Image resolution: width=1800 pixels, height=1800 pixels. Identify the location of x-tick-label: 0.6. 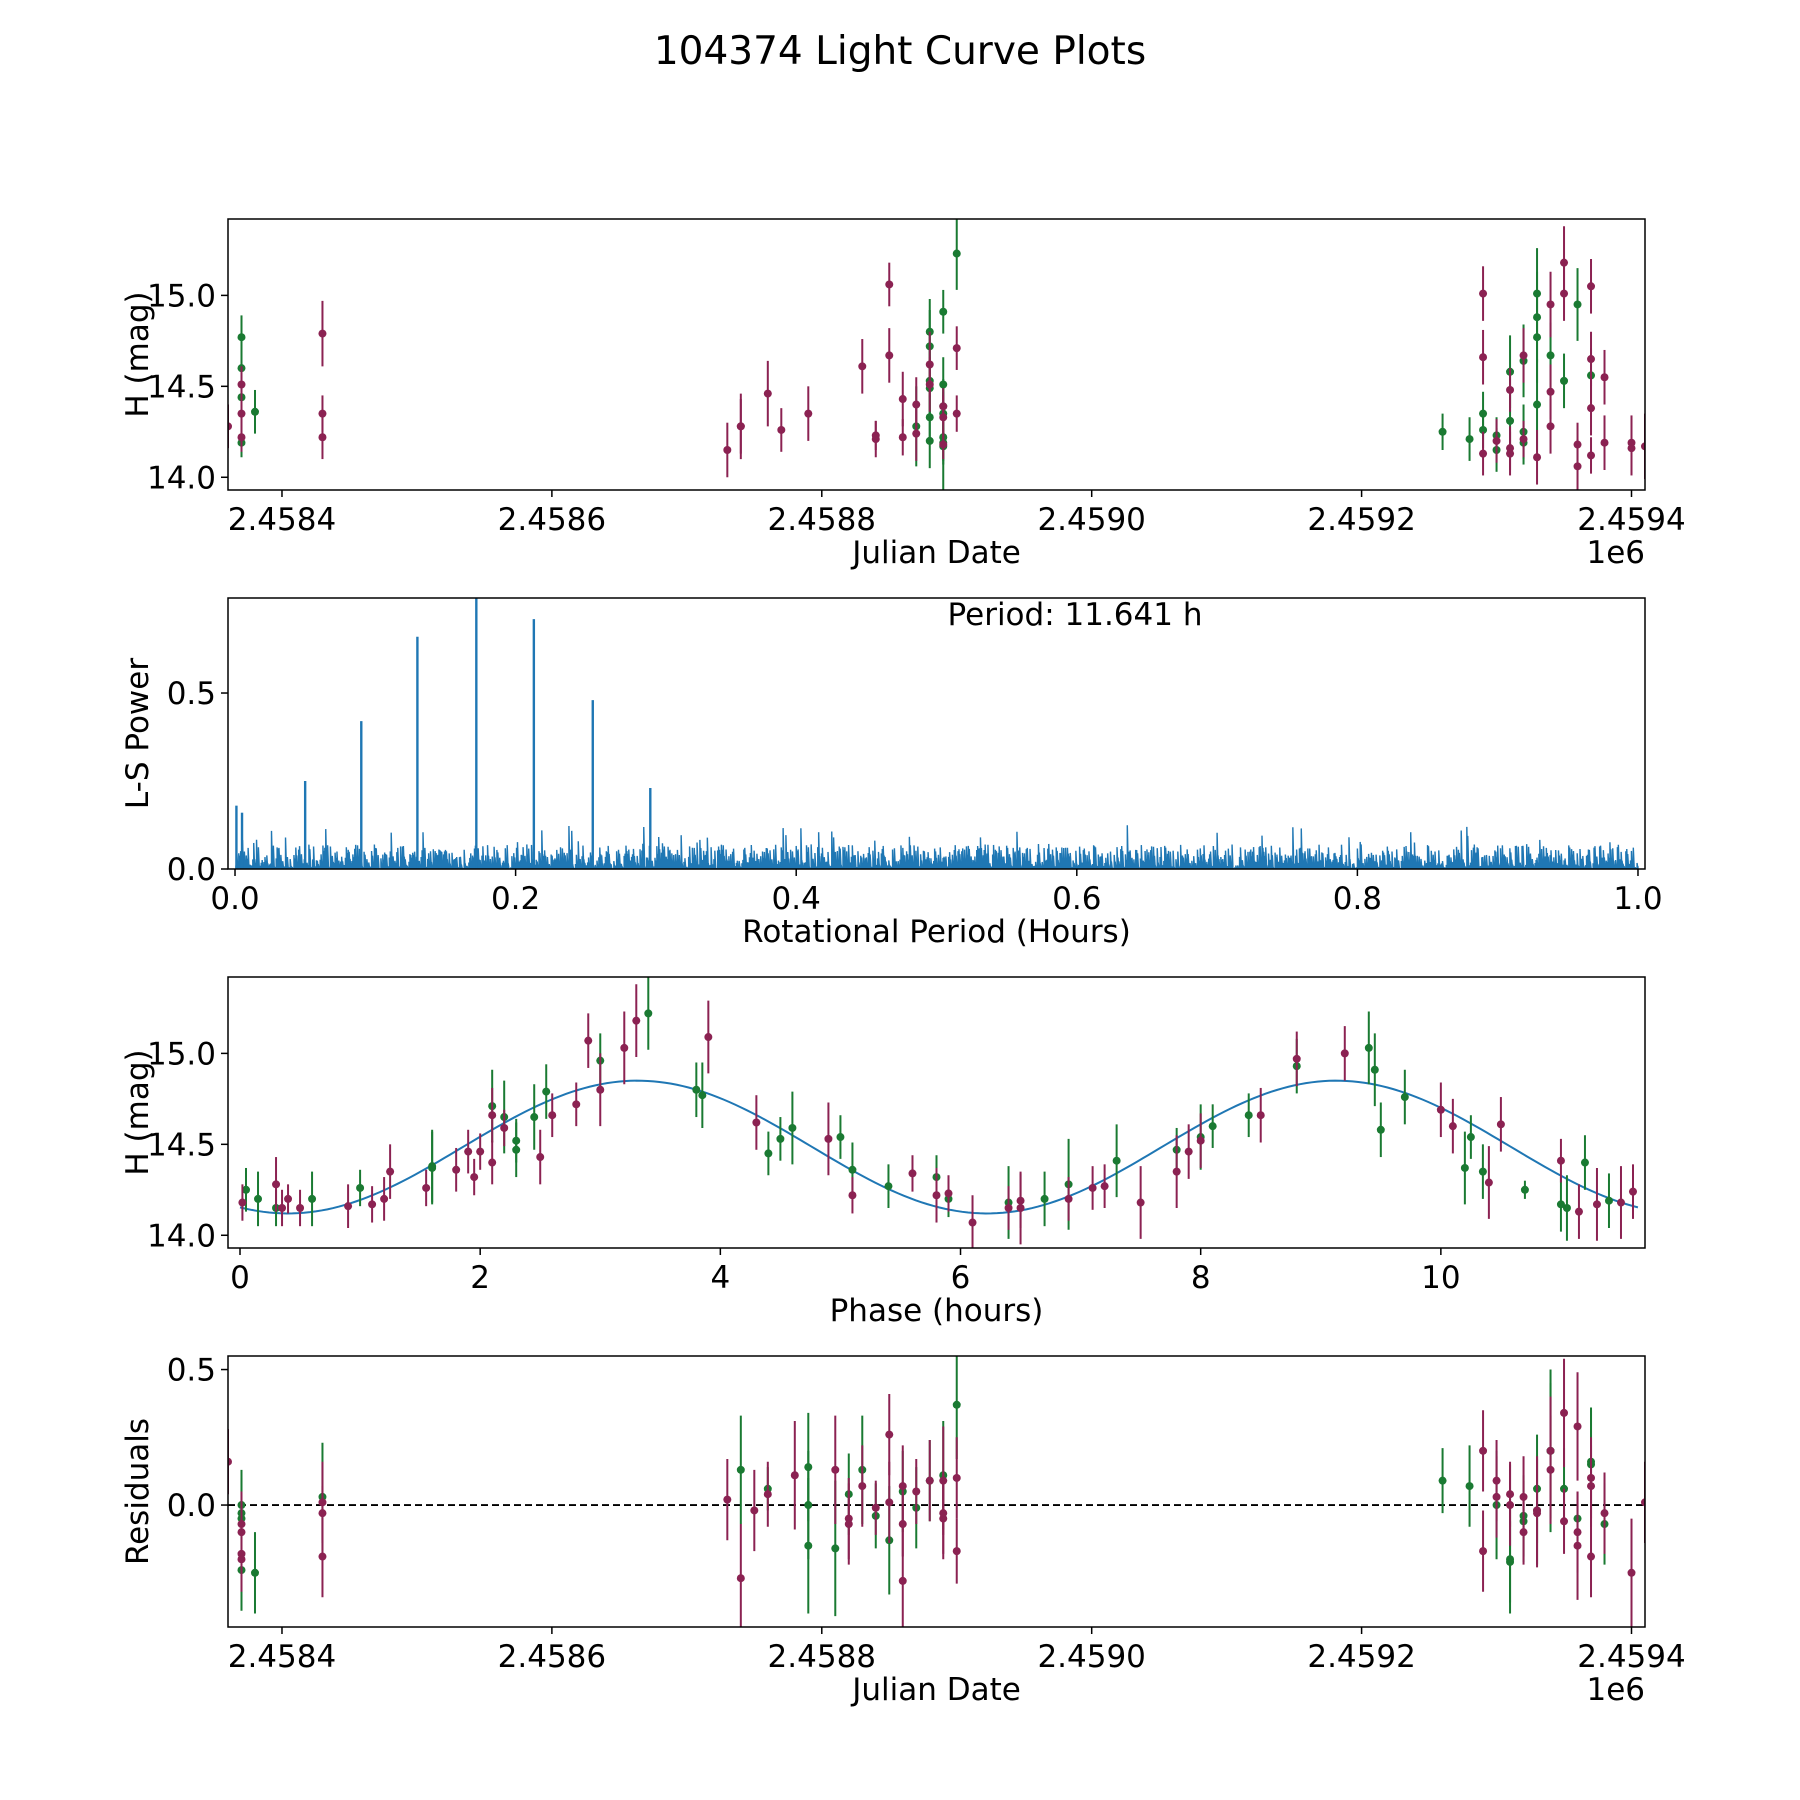
(1076, 899).